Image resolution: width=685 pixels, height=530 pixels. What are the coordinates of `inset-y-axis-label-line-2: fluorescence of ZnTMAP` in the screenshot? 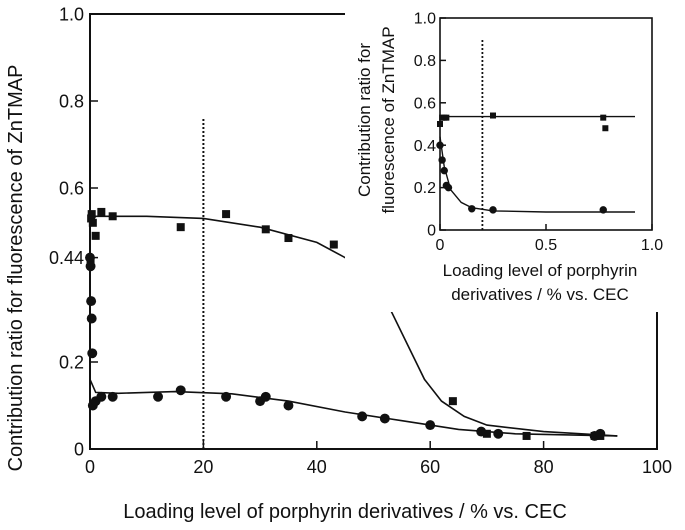 It's located at (388, 119).